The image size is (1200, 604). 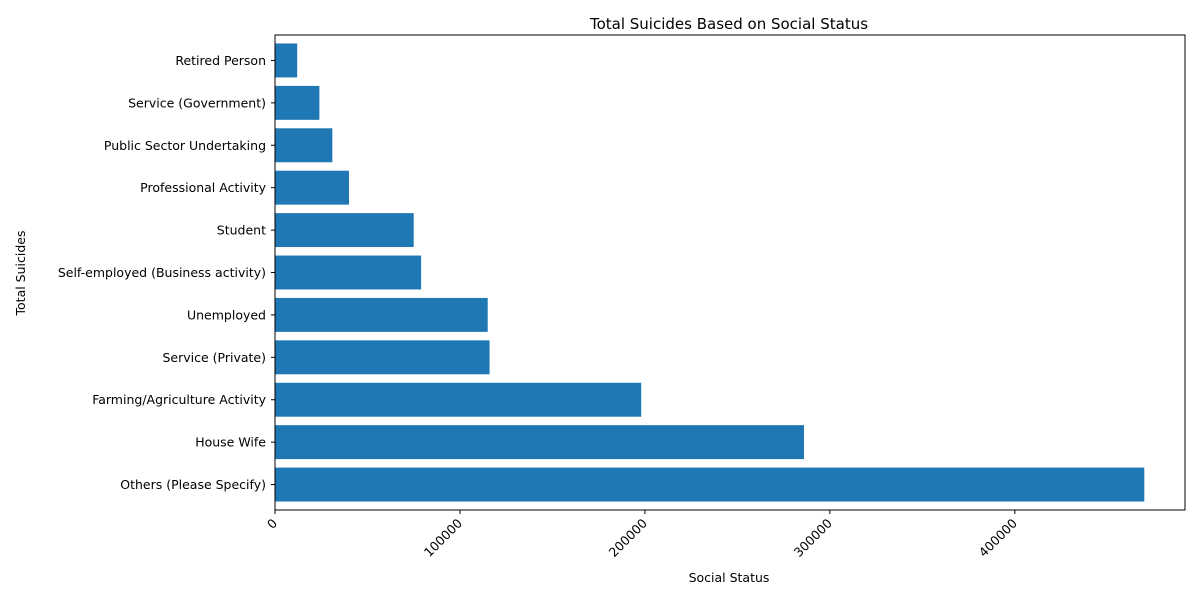 I want to click on y-axis-label: Total Suicides, so click(x=20, y=274).